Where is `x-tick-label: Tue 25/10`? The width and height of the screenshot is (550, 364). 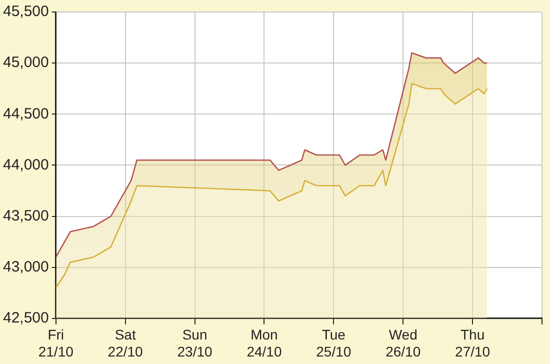
x-tick-label: Tue 25/10 is located at coordinates (334, 343).